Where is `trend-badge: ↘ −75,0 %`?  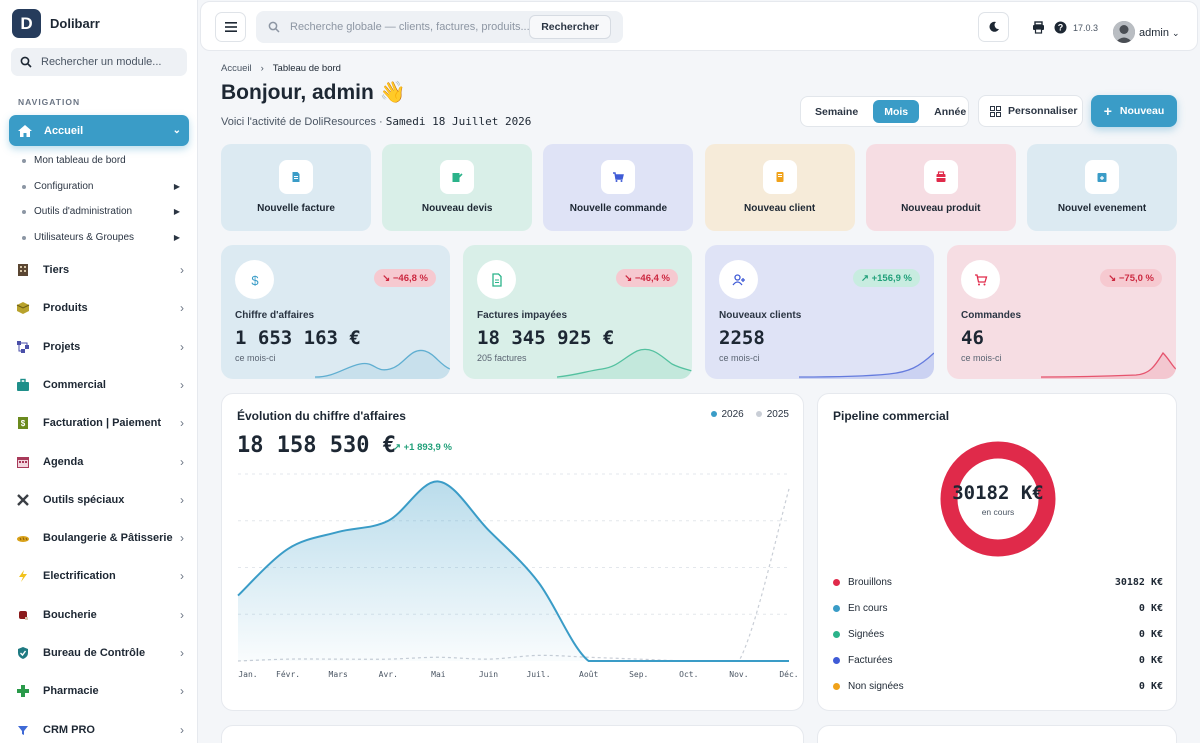
trend-badge: ↘ −75,0 % is located at coordinates (1131, 278).